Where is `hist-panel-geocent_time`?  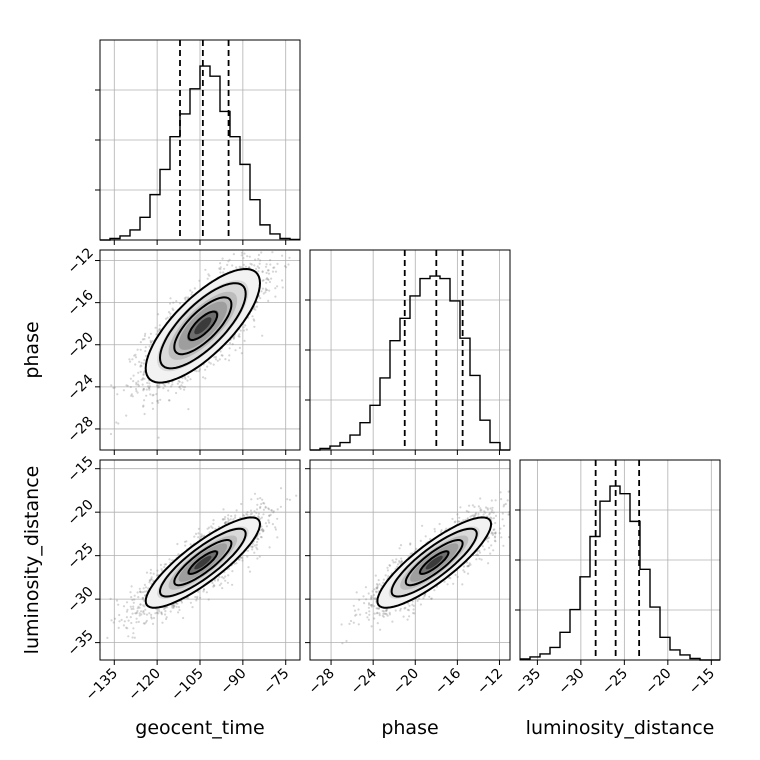 hist-panel-geocent_time is located at coordinates (198, 142).